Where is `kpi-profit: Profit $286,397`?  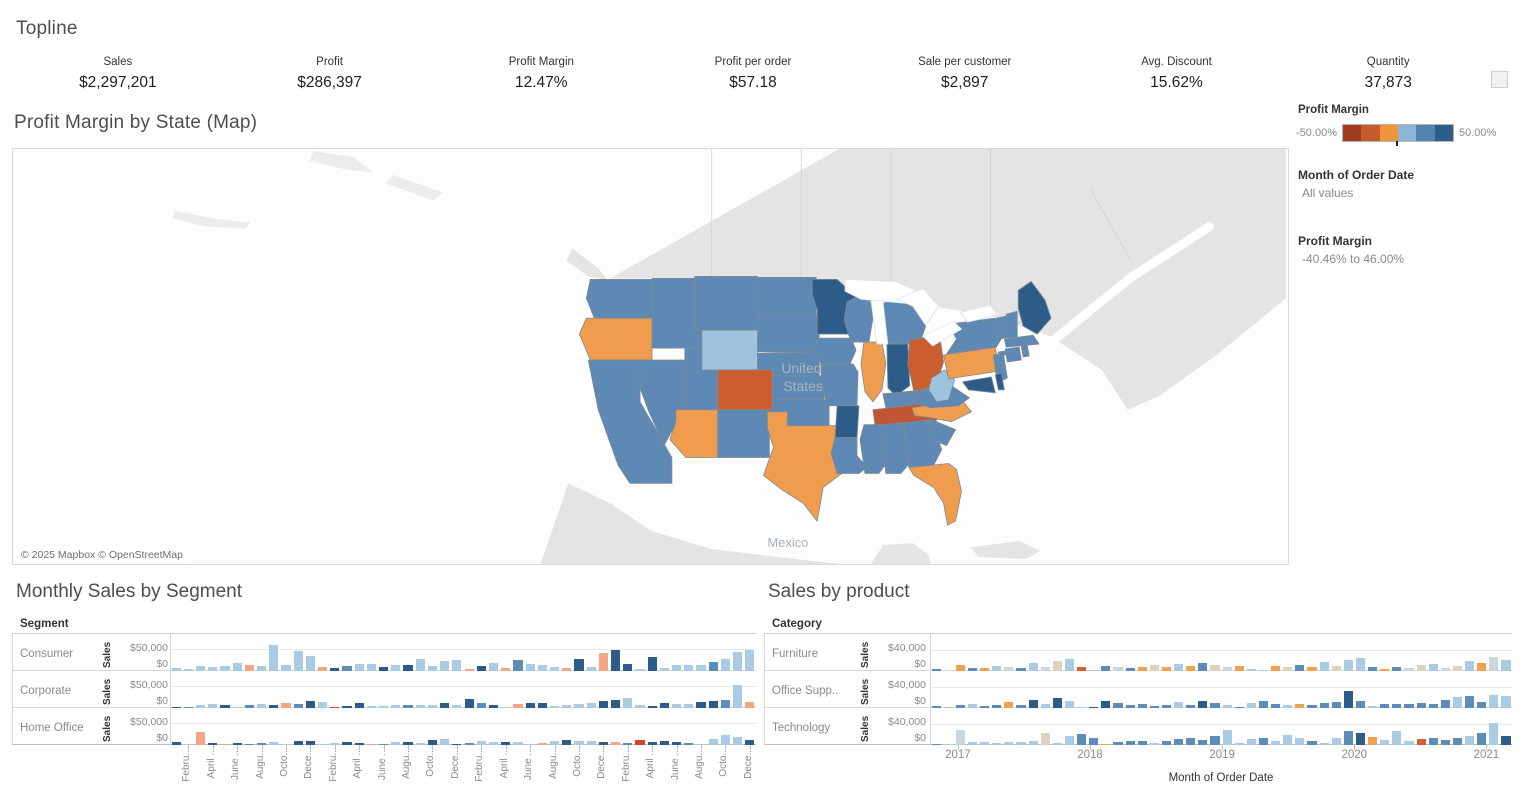 kpi-profit: Profit $286,397 is located at coordinates (330, 74).